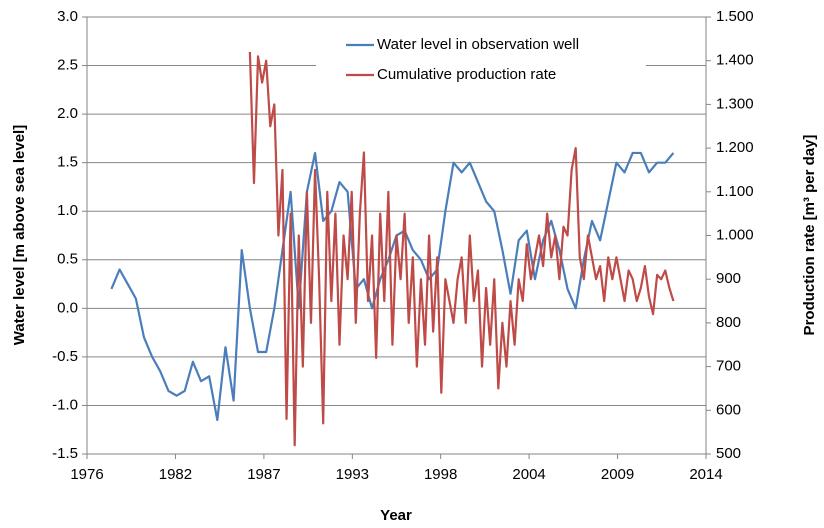 Image resolution: width=824 pixels, height=528 pixels. What do you see at coordinates (735, 147) in the screenshot?
I see `y2-tick-label: 1.200` at bounding box center [735, 147].